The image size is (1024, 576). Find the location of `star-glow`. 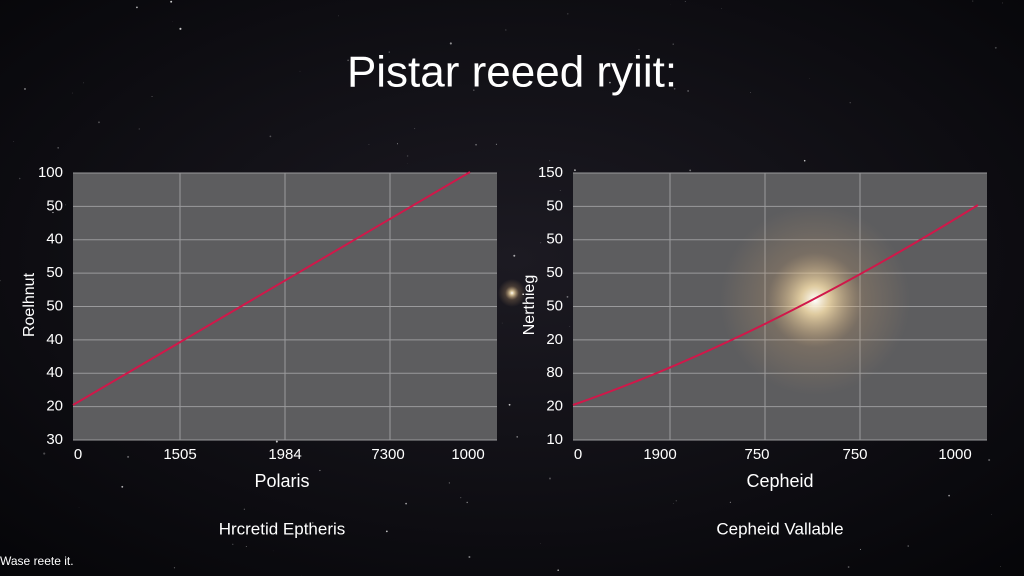

star-glow is located at coordinates (815, 300).